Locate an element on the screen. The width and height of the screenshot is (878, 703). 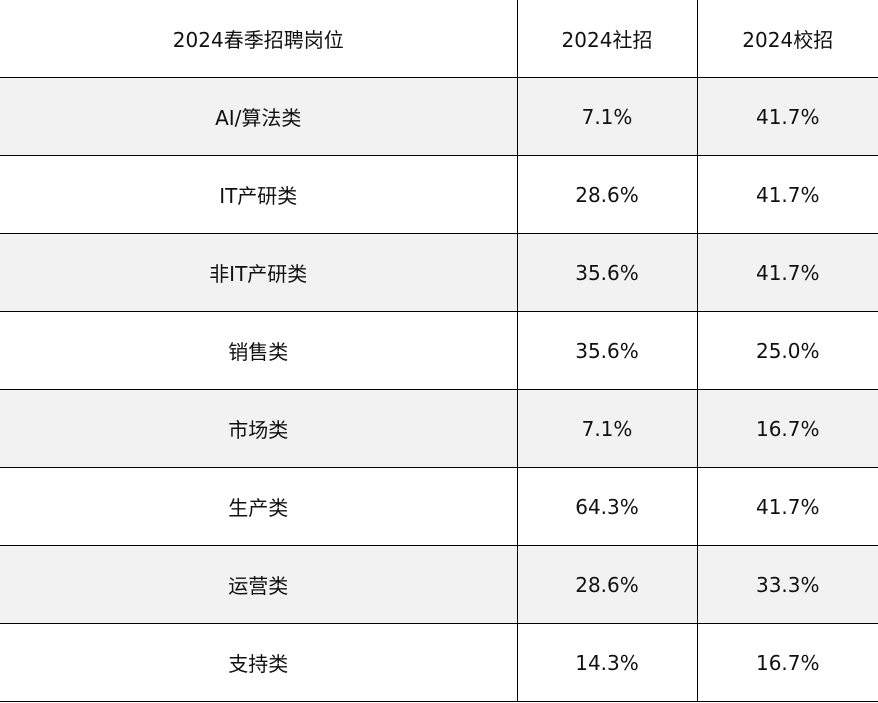
data-row: 运营类 28.6% 33.3% is located at coordinates (439, 584).